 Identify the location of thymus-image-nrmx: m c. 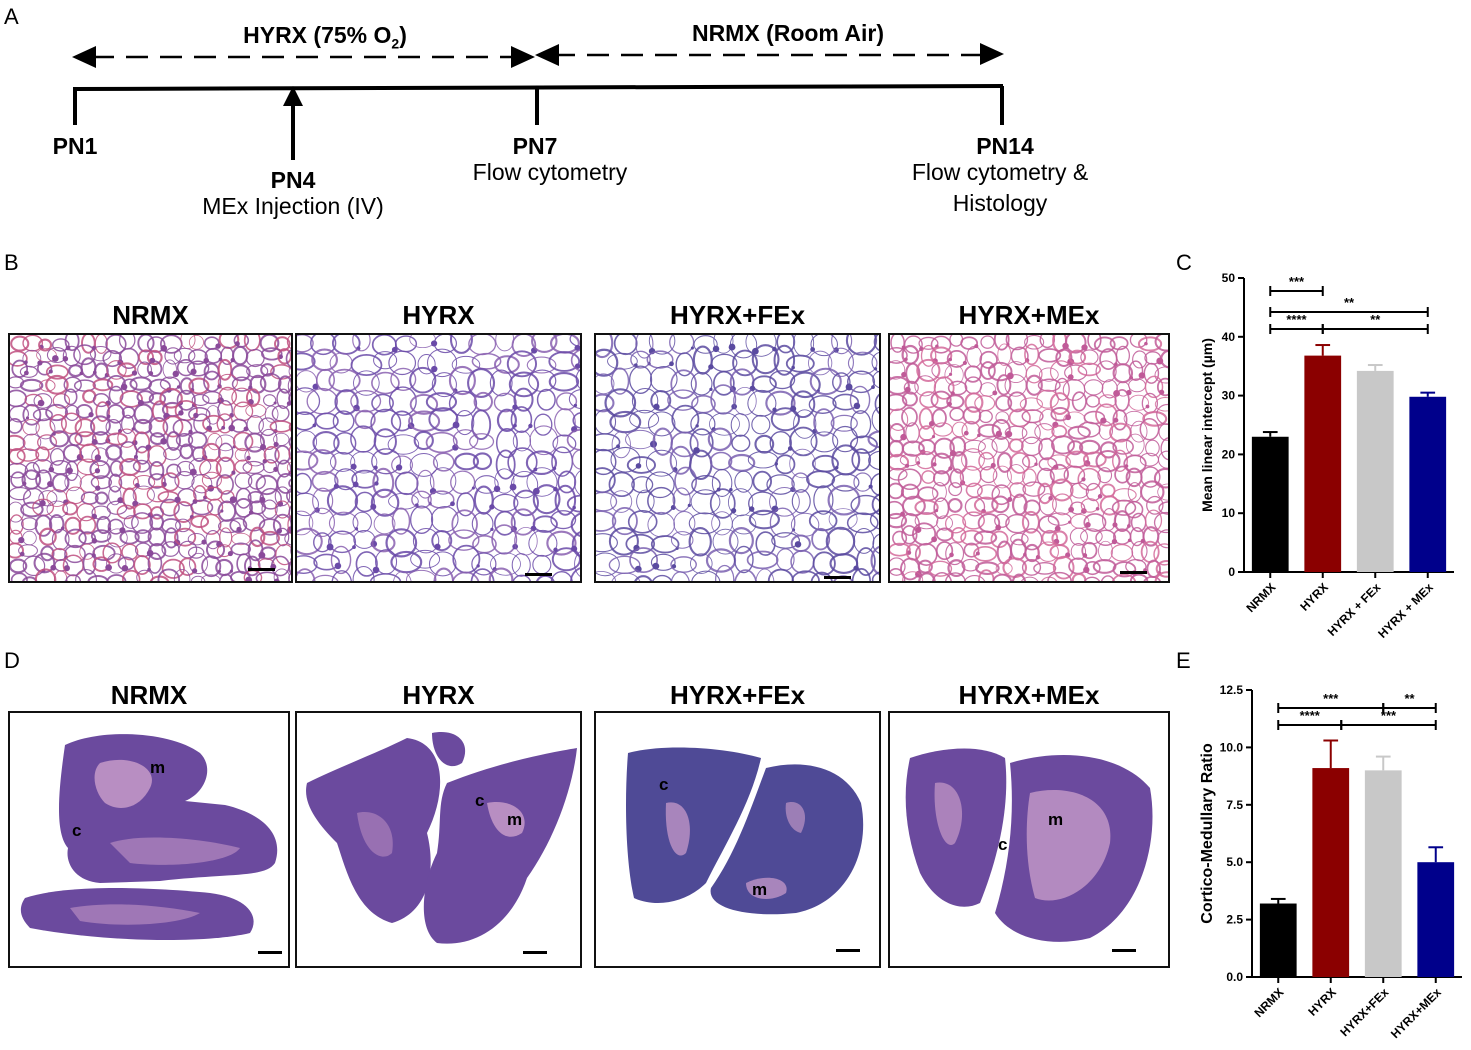
(149, 839).